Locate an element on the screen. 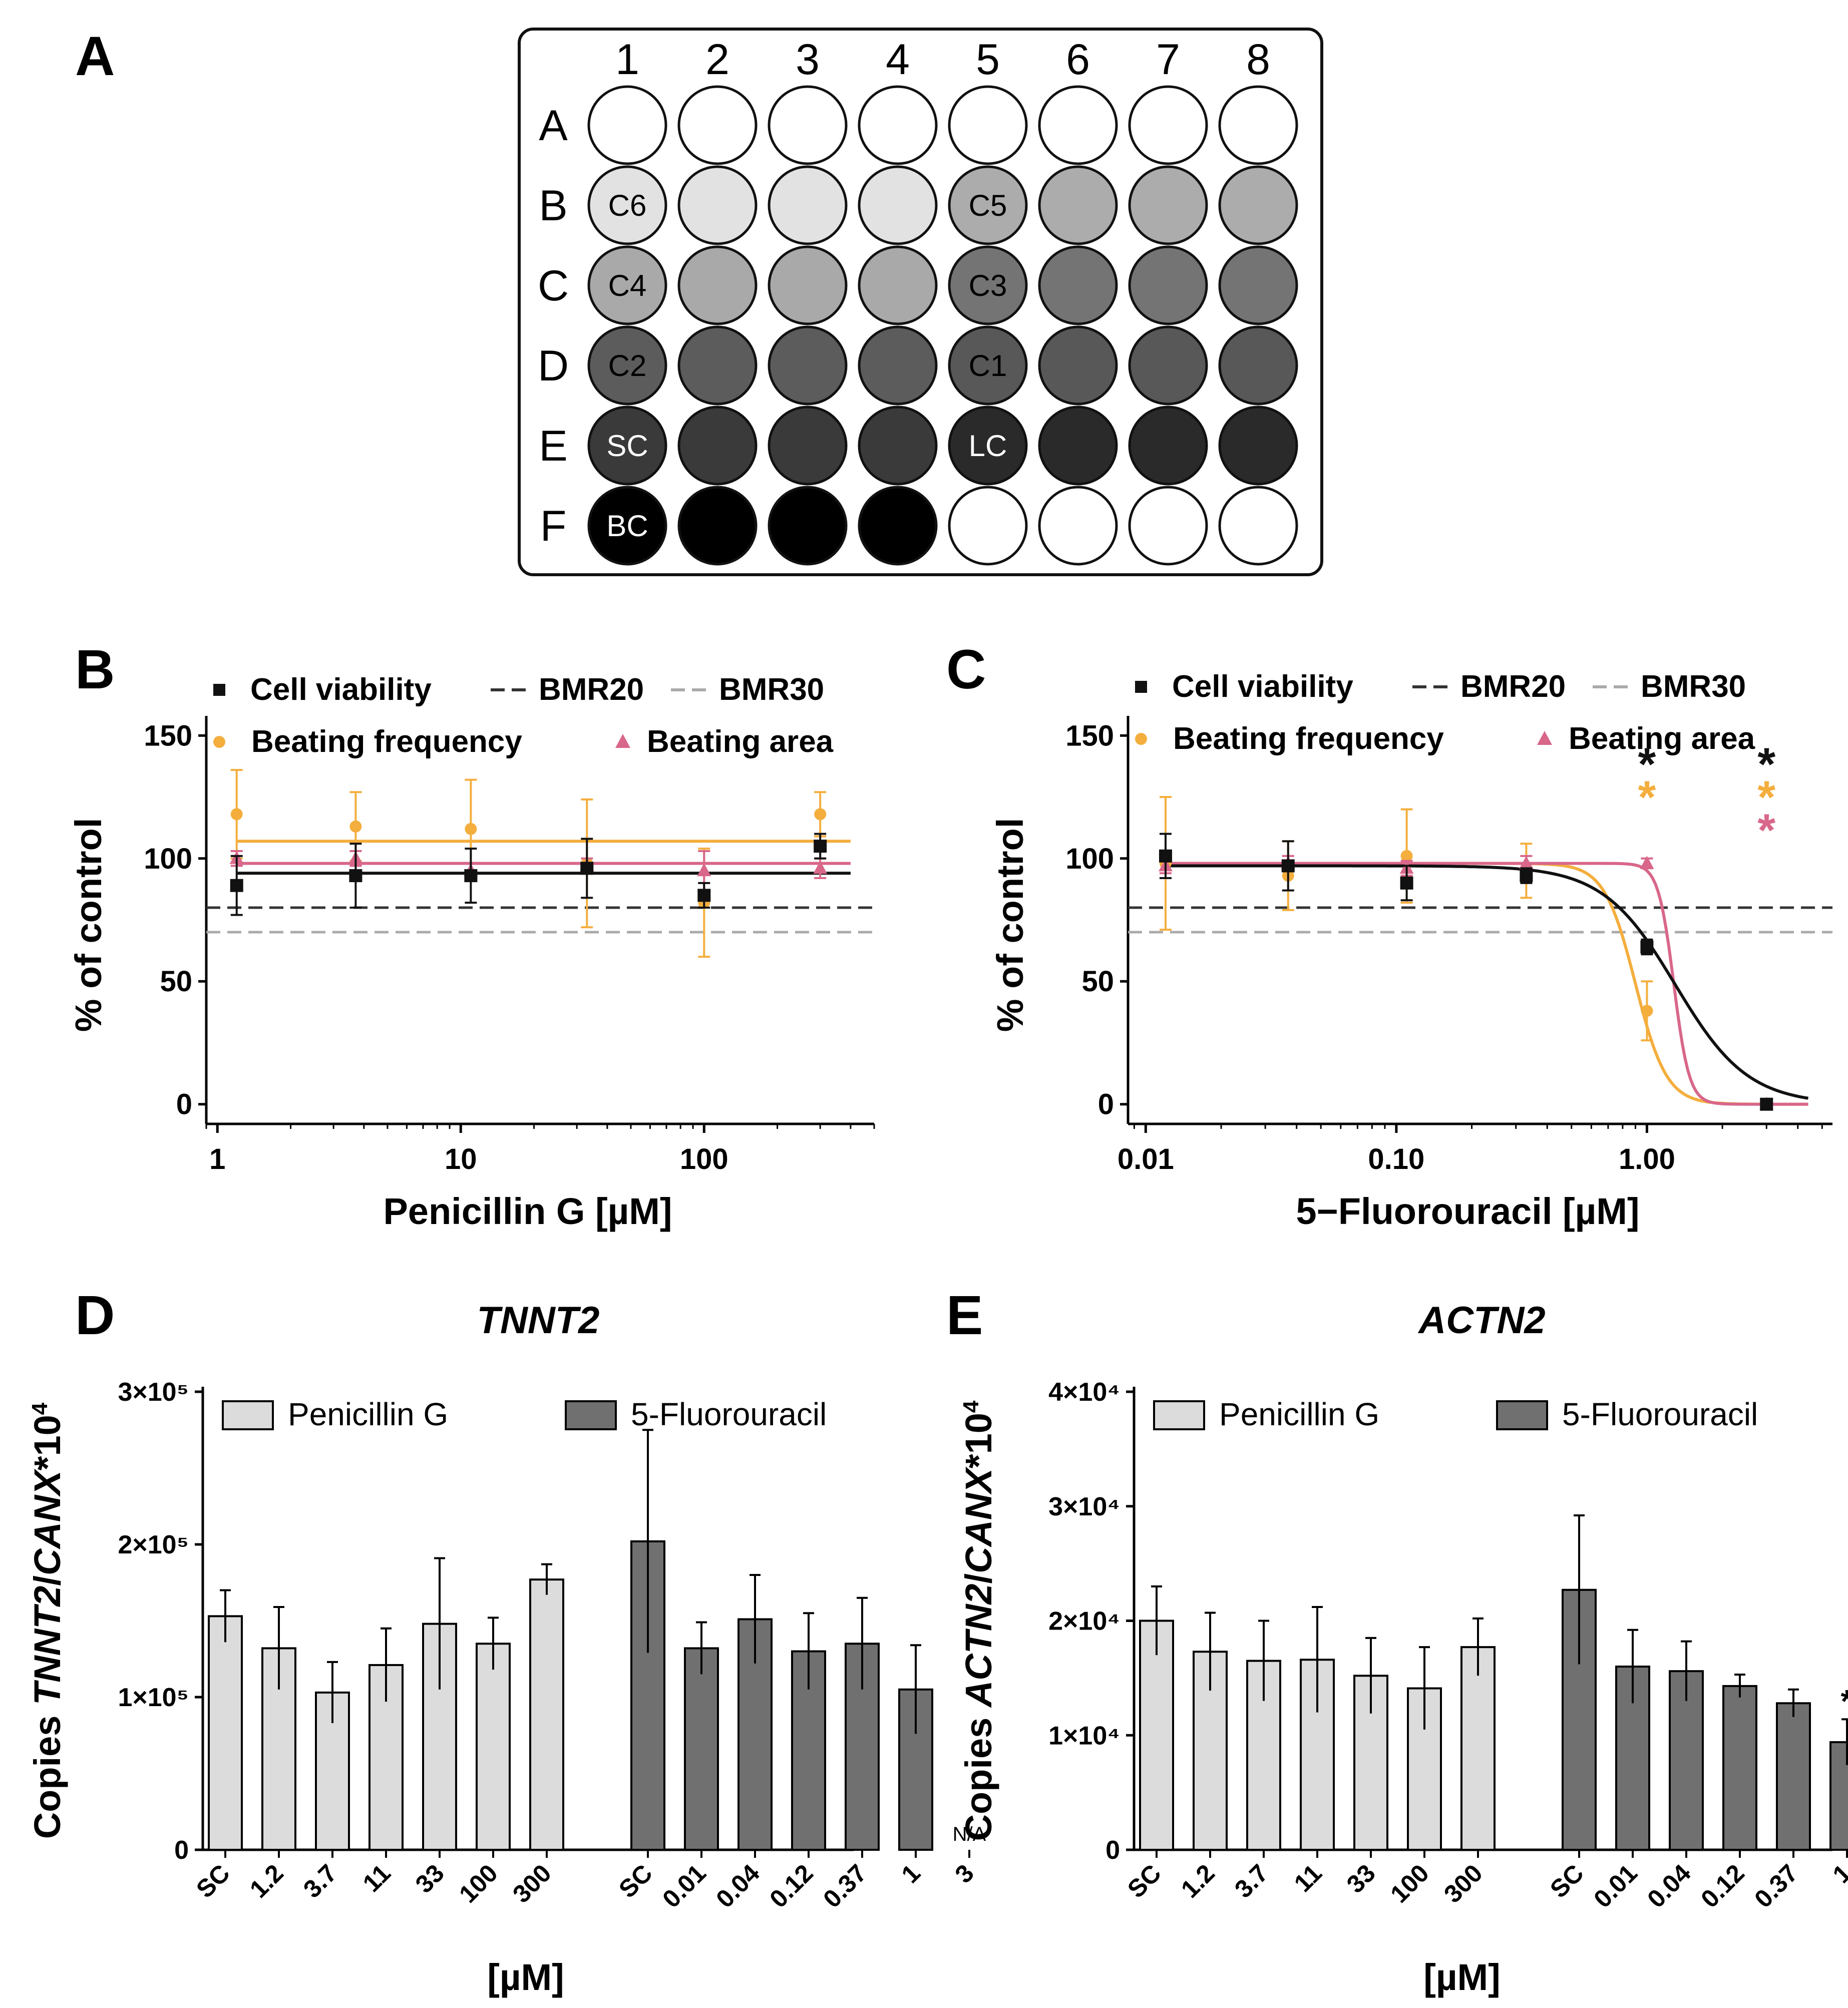 Image resolution: width=1848 pixels, height=2008 pixels. legend-label-beating-frequency: Beating frequency is located at coordinates (1308, 738).